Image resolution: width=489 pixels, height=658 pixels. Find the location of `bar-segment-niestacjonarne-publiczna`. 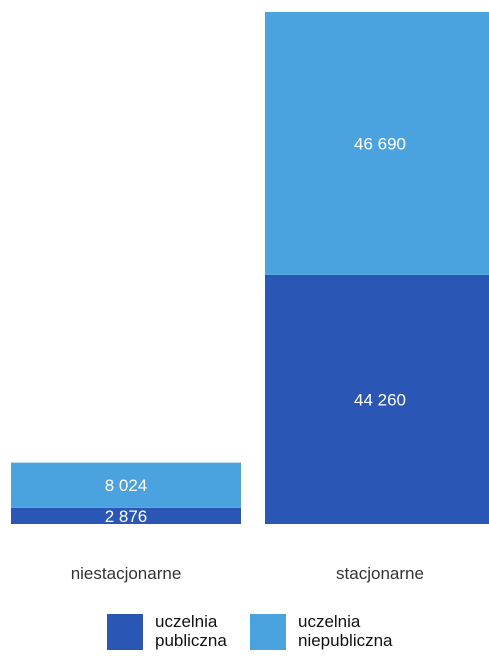

bar-segment-niestacjonarne-publiczna is located at coordinates (126, 515).